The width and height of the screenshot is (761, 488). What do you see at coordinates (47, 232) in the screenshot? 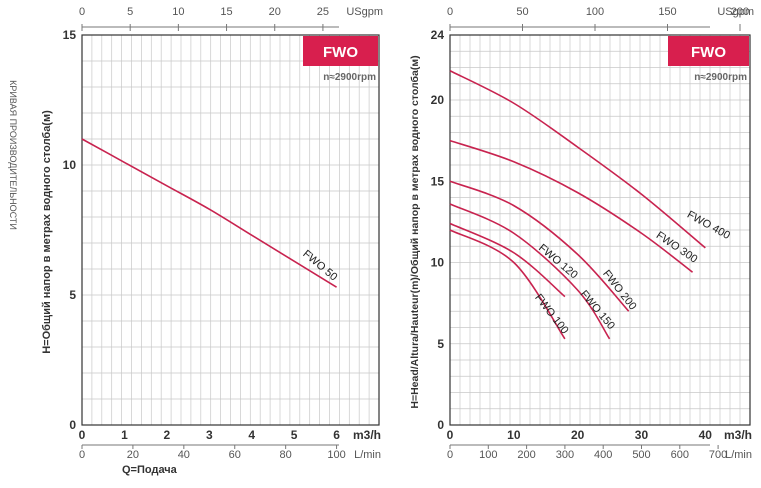
I see `y-axis-title: H=Общий напор в метрах водного столба(м)` at bounding box center [47, 232].